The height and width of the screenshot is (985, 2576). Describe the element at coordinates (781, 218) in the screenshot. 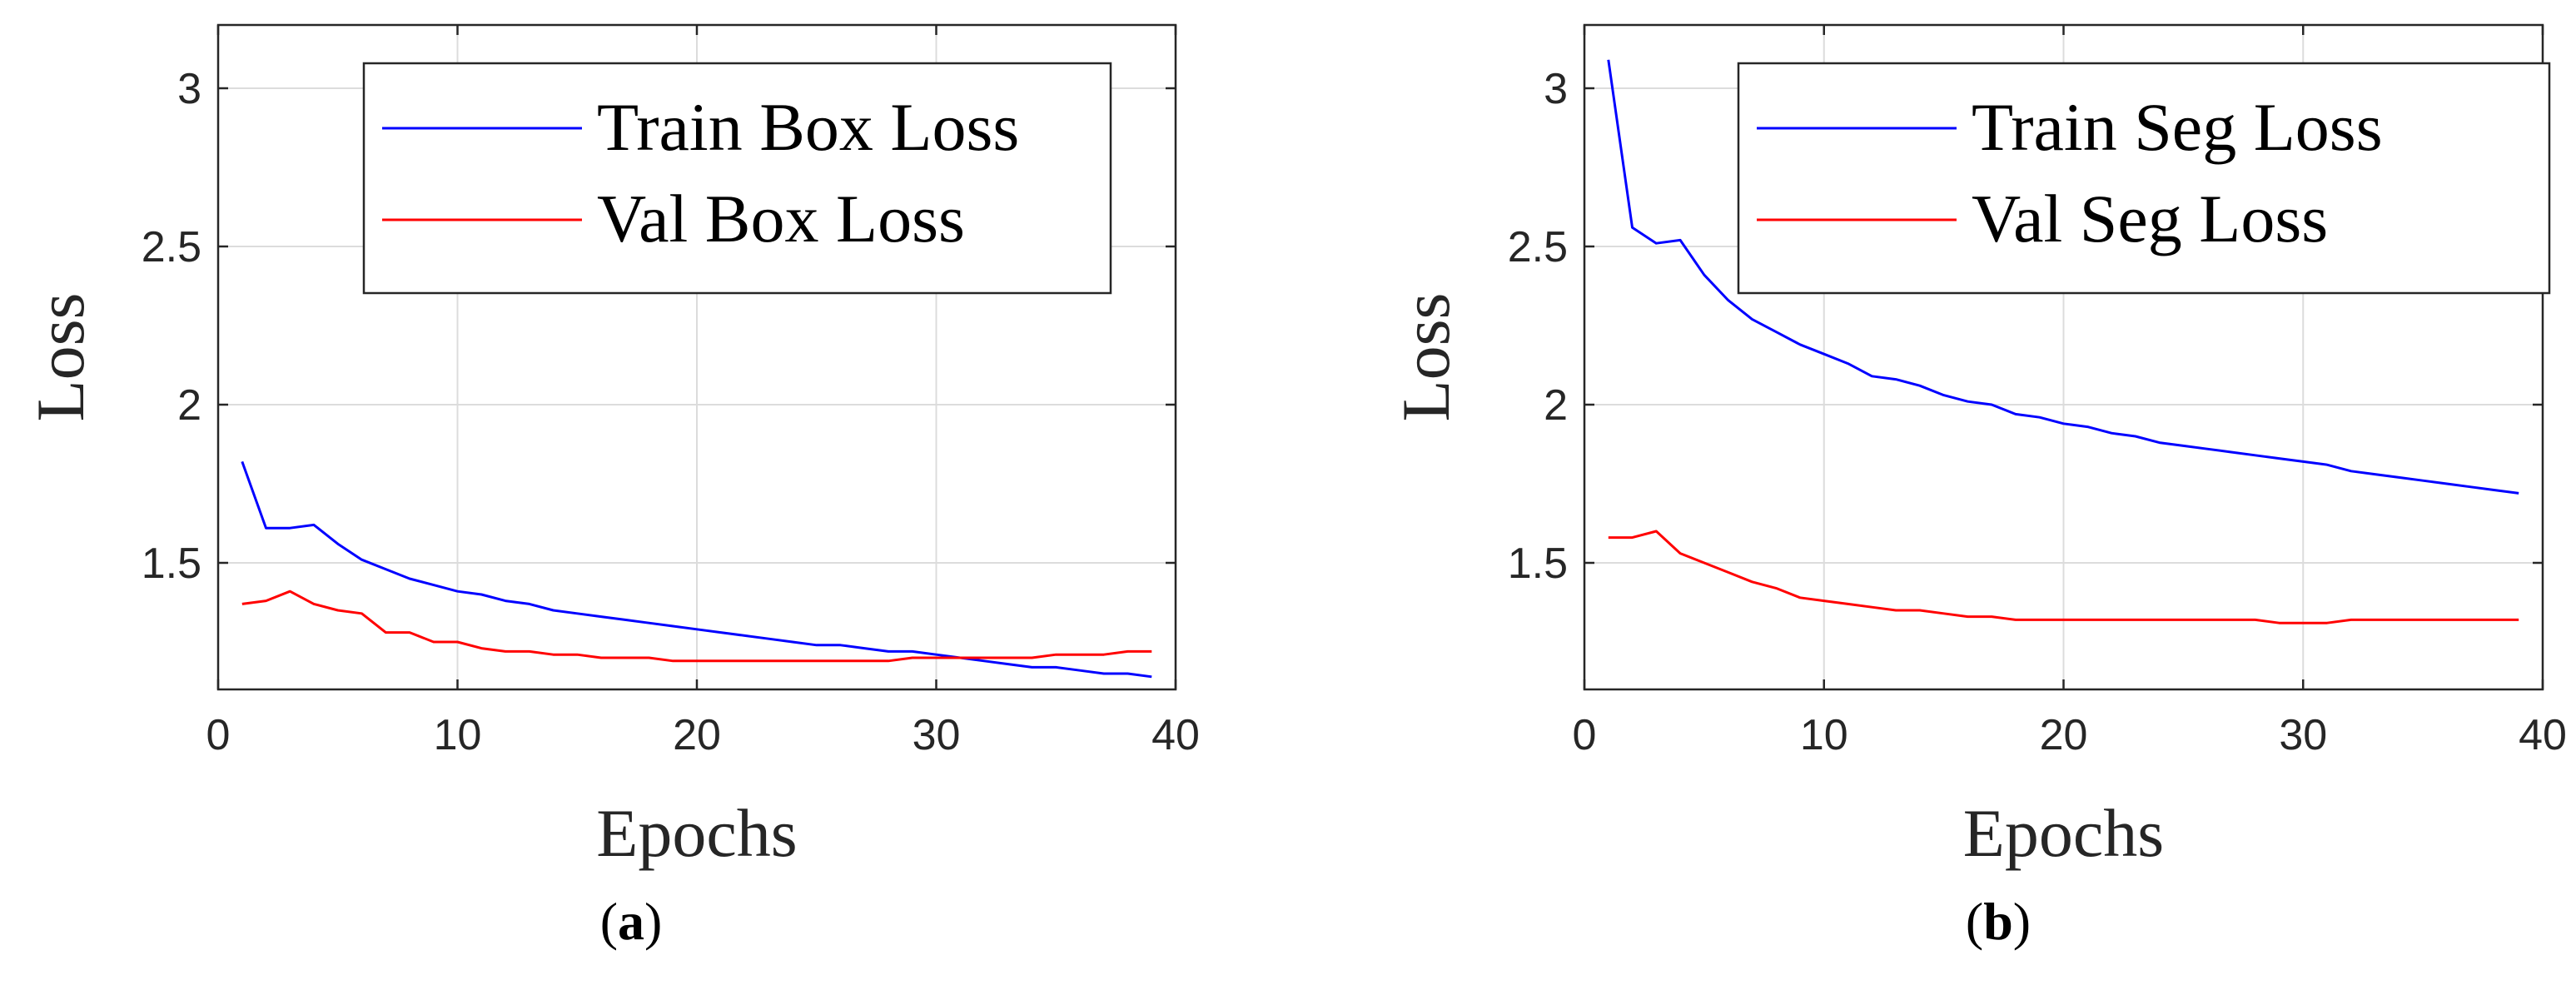

I see `legend-label: Val Box Loss` at that location.